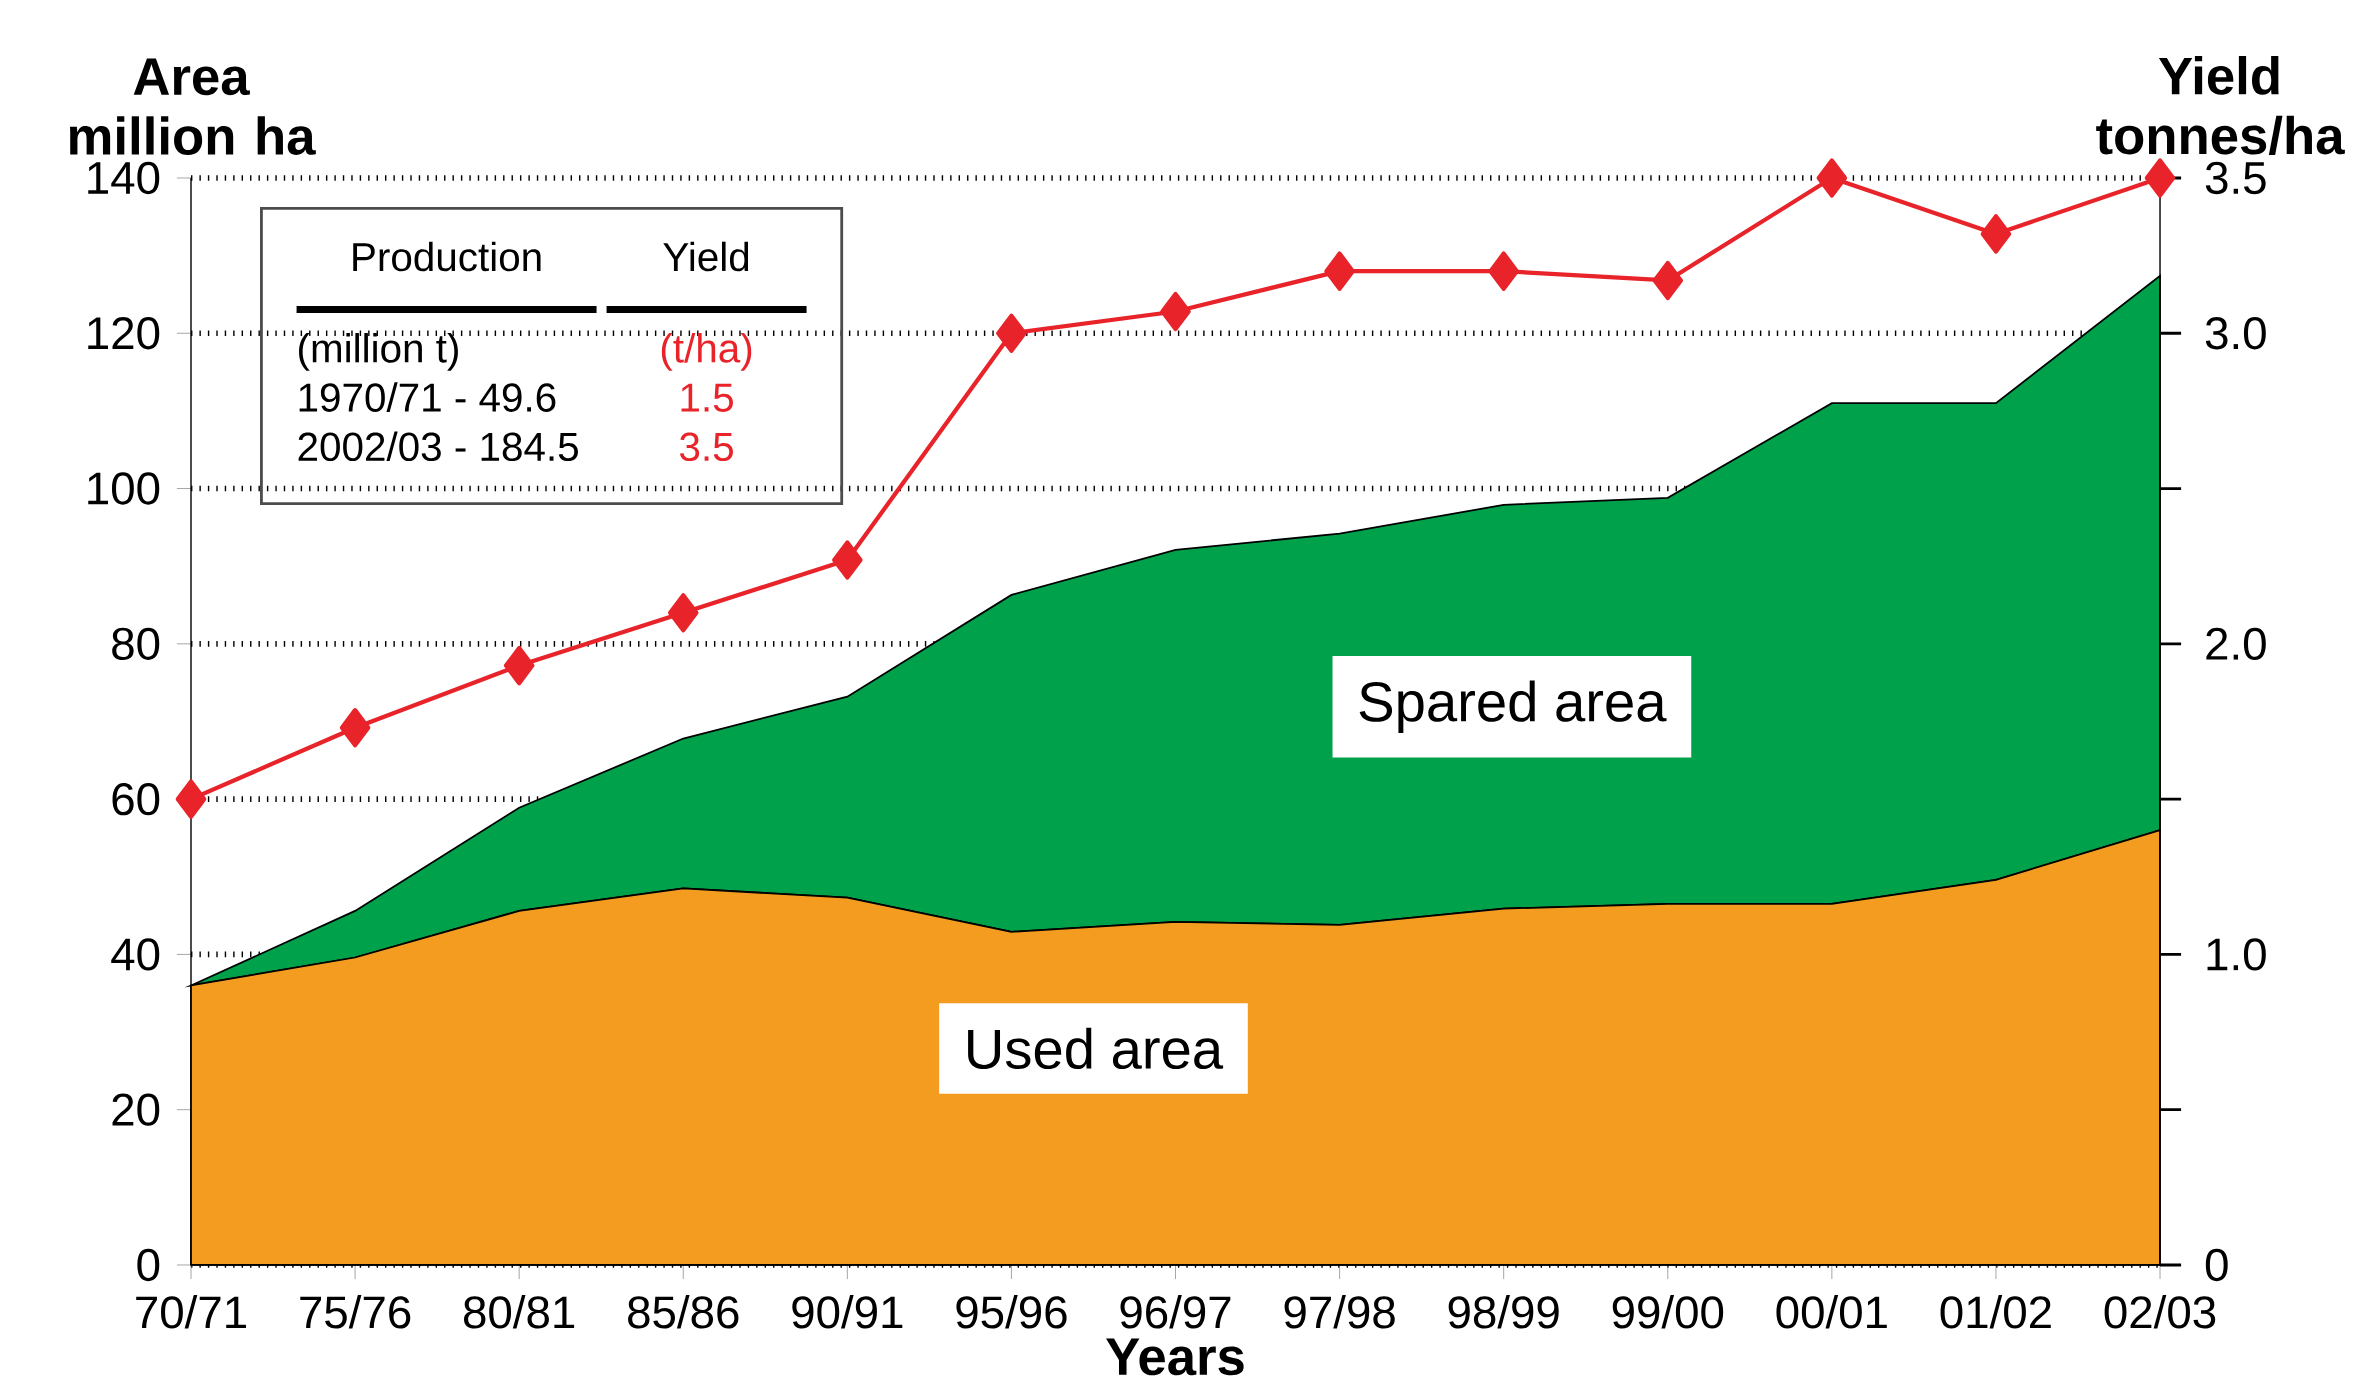  Describe the element at coordinates (1175, 1357) in the screenshot. I see `x-axis-title: Years` at that location.